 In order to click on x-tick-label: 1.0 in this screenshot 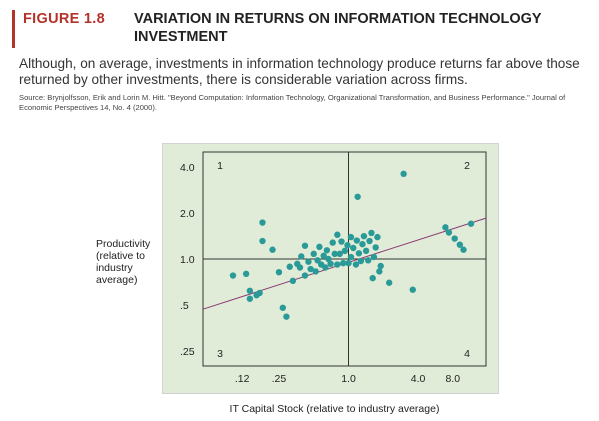, I will do `click(348, 379)`.